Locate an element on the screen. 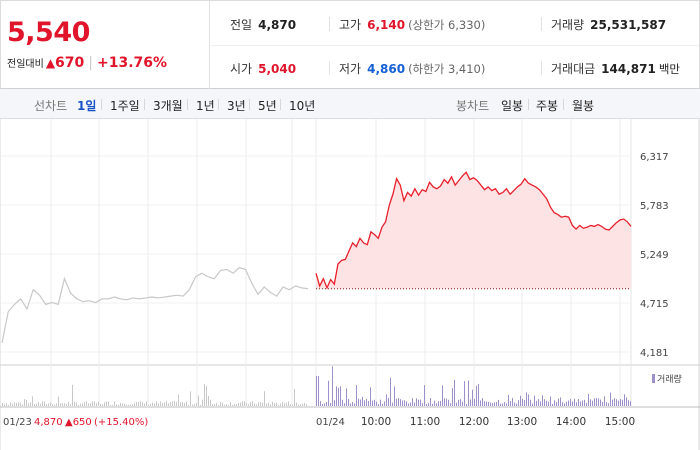 The image size is (700, 450). time-tick-label: 11:00 is located at coordinates (425, 422).